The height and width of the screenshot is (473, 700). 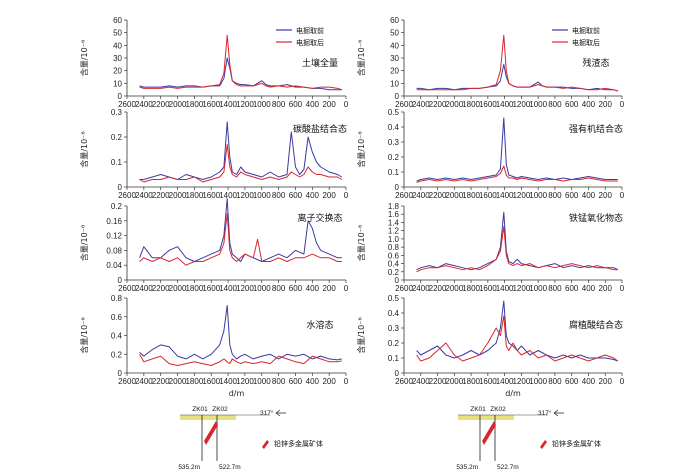 I want to click on panel-title: 土壤全量, so click(x=320, y=63).